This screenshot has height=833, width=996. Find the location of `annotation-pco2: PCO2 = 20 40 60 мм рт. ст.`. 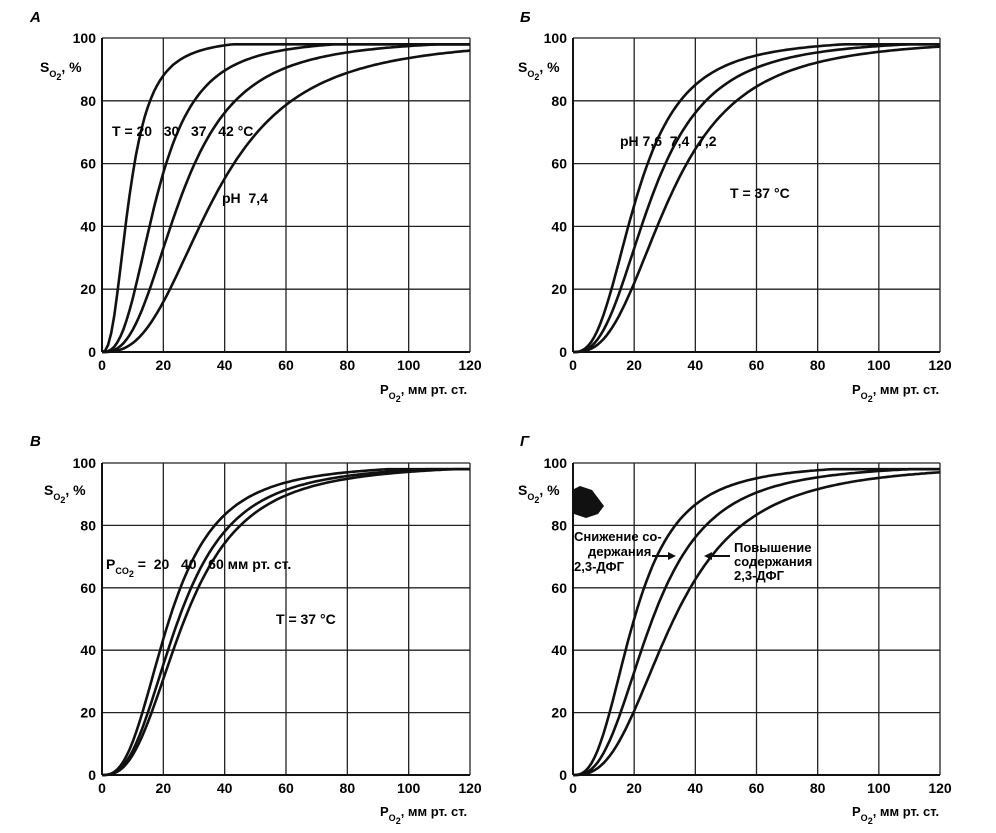

annotation-pco2: PCO2 = 20 40 60 мм рт. ст. is located at coordinates (198, 567).